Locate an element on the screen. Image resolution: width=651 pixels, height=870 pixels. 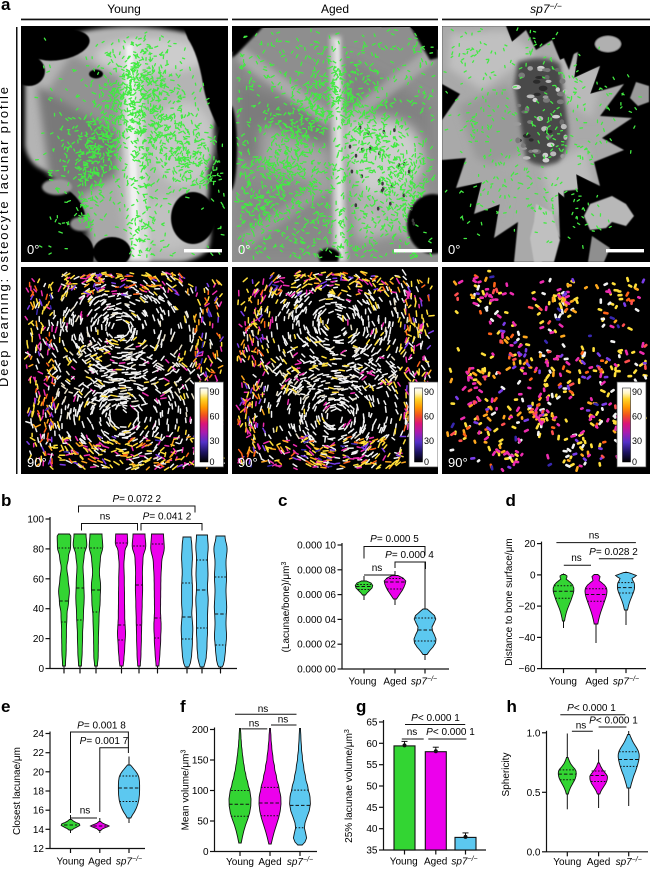
svg-text: c is located at coordinates (282, 500).